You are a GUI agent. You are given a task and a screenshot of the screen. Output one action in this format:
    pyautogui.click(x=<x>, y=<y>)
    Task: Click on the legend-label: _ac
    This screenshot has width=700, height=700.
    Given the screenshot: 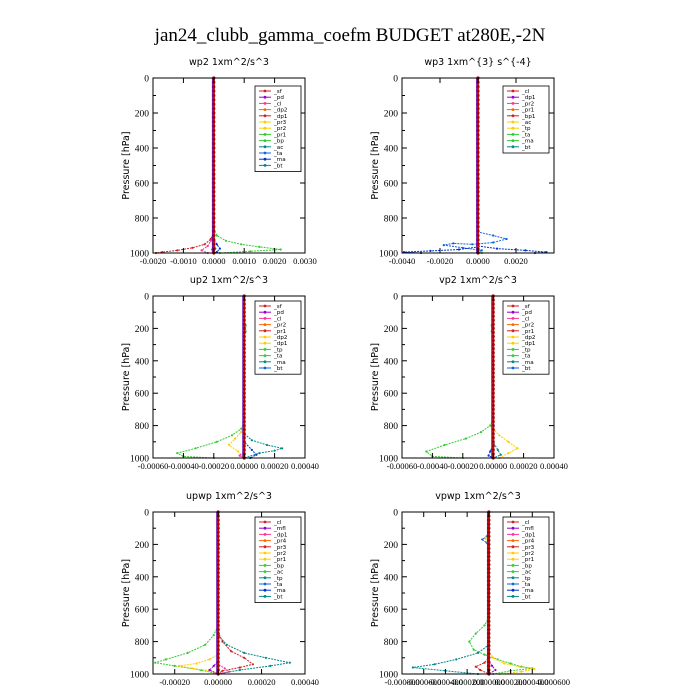 What is the action you would take?
    pyautogui.click(x=526, y=123)
    